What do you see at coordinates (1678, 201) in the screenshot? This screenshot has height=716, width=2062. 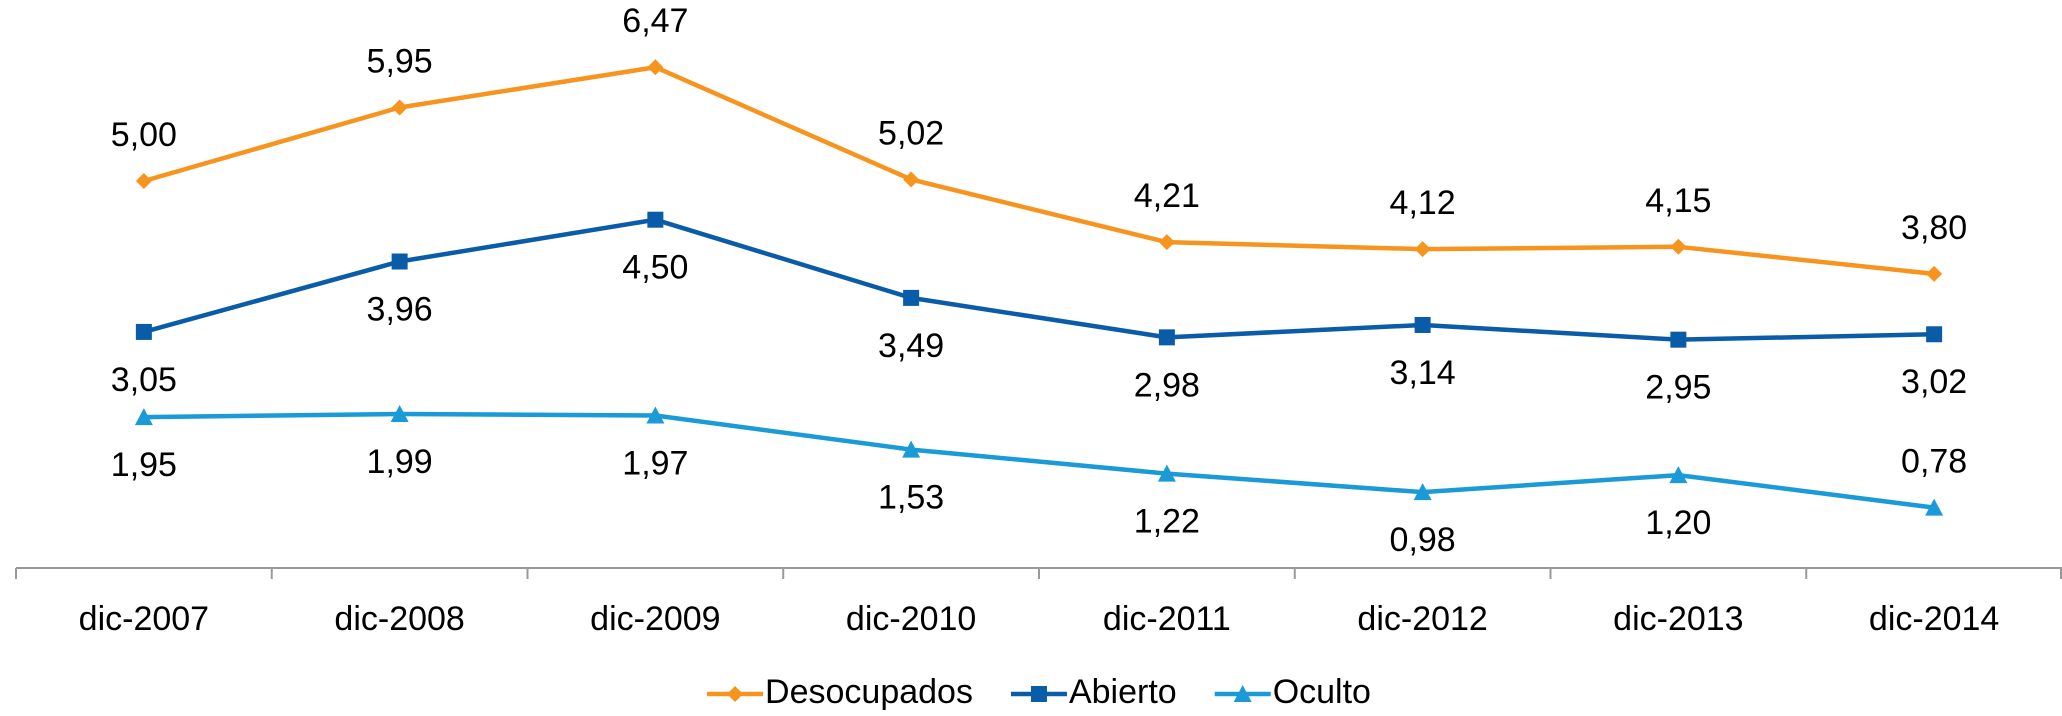 I see `data-label: 4,15` at bounding box center [1678, 201].